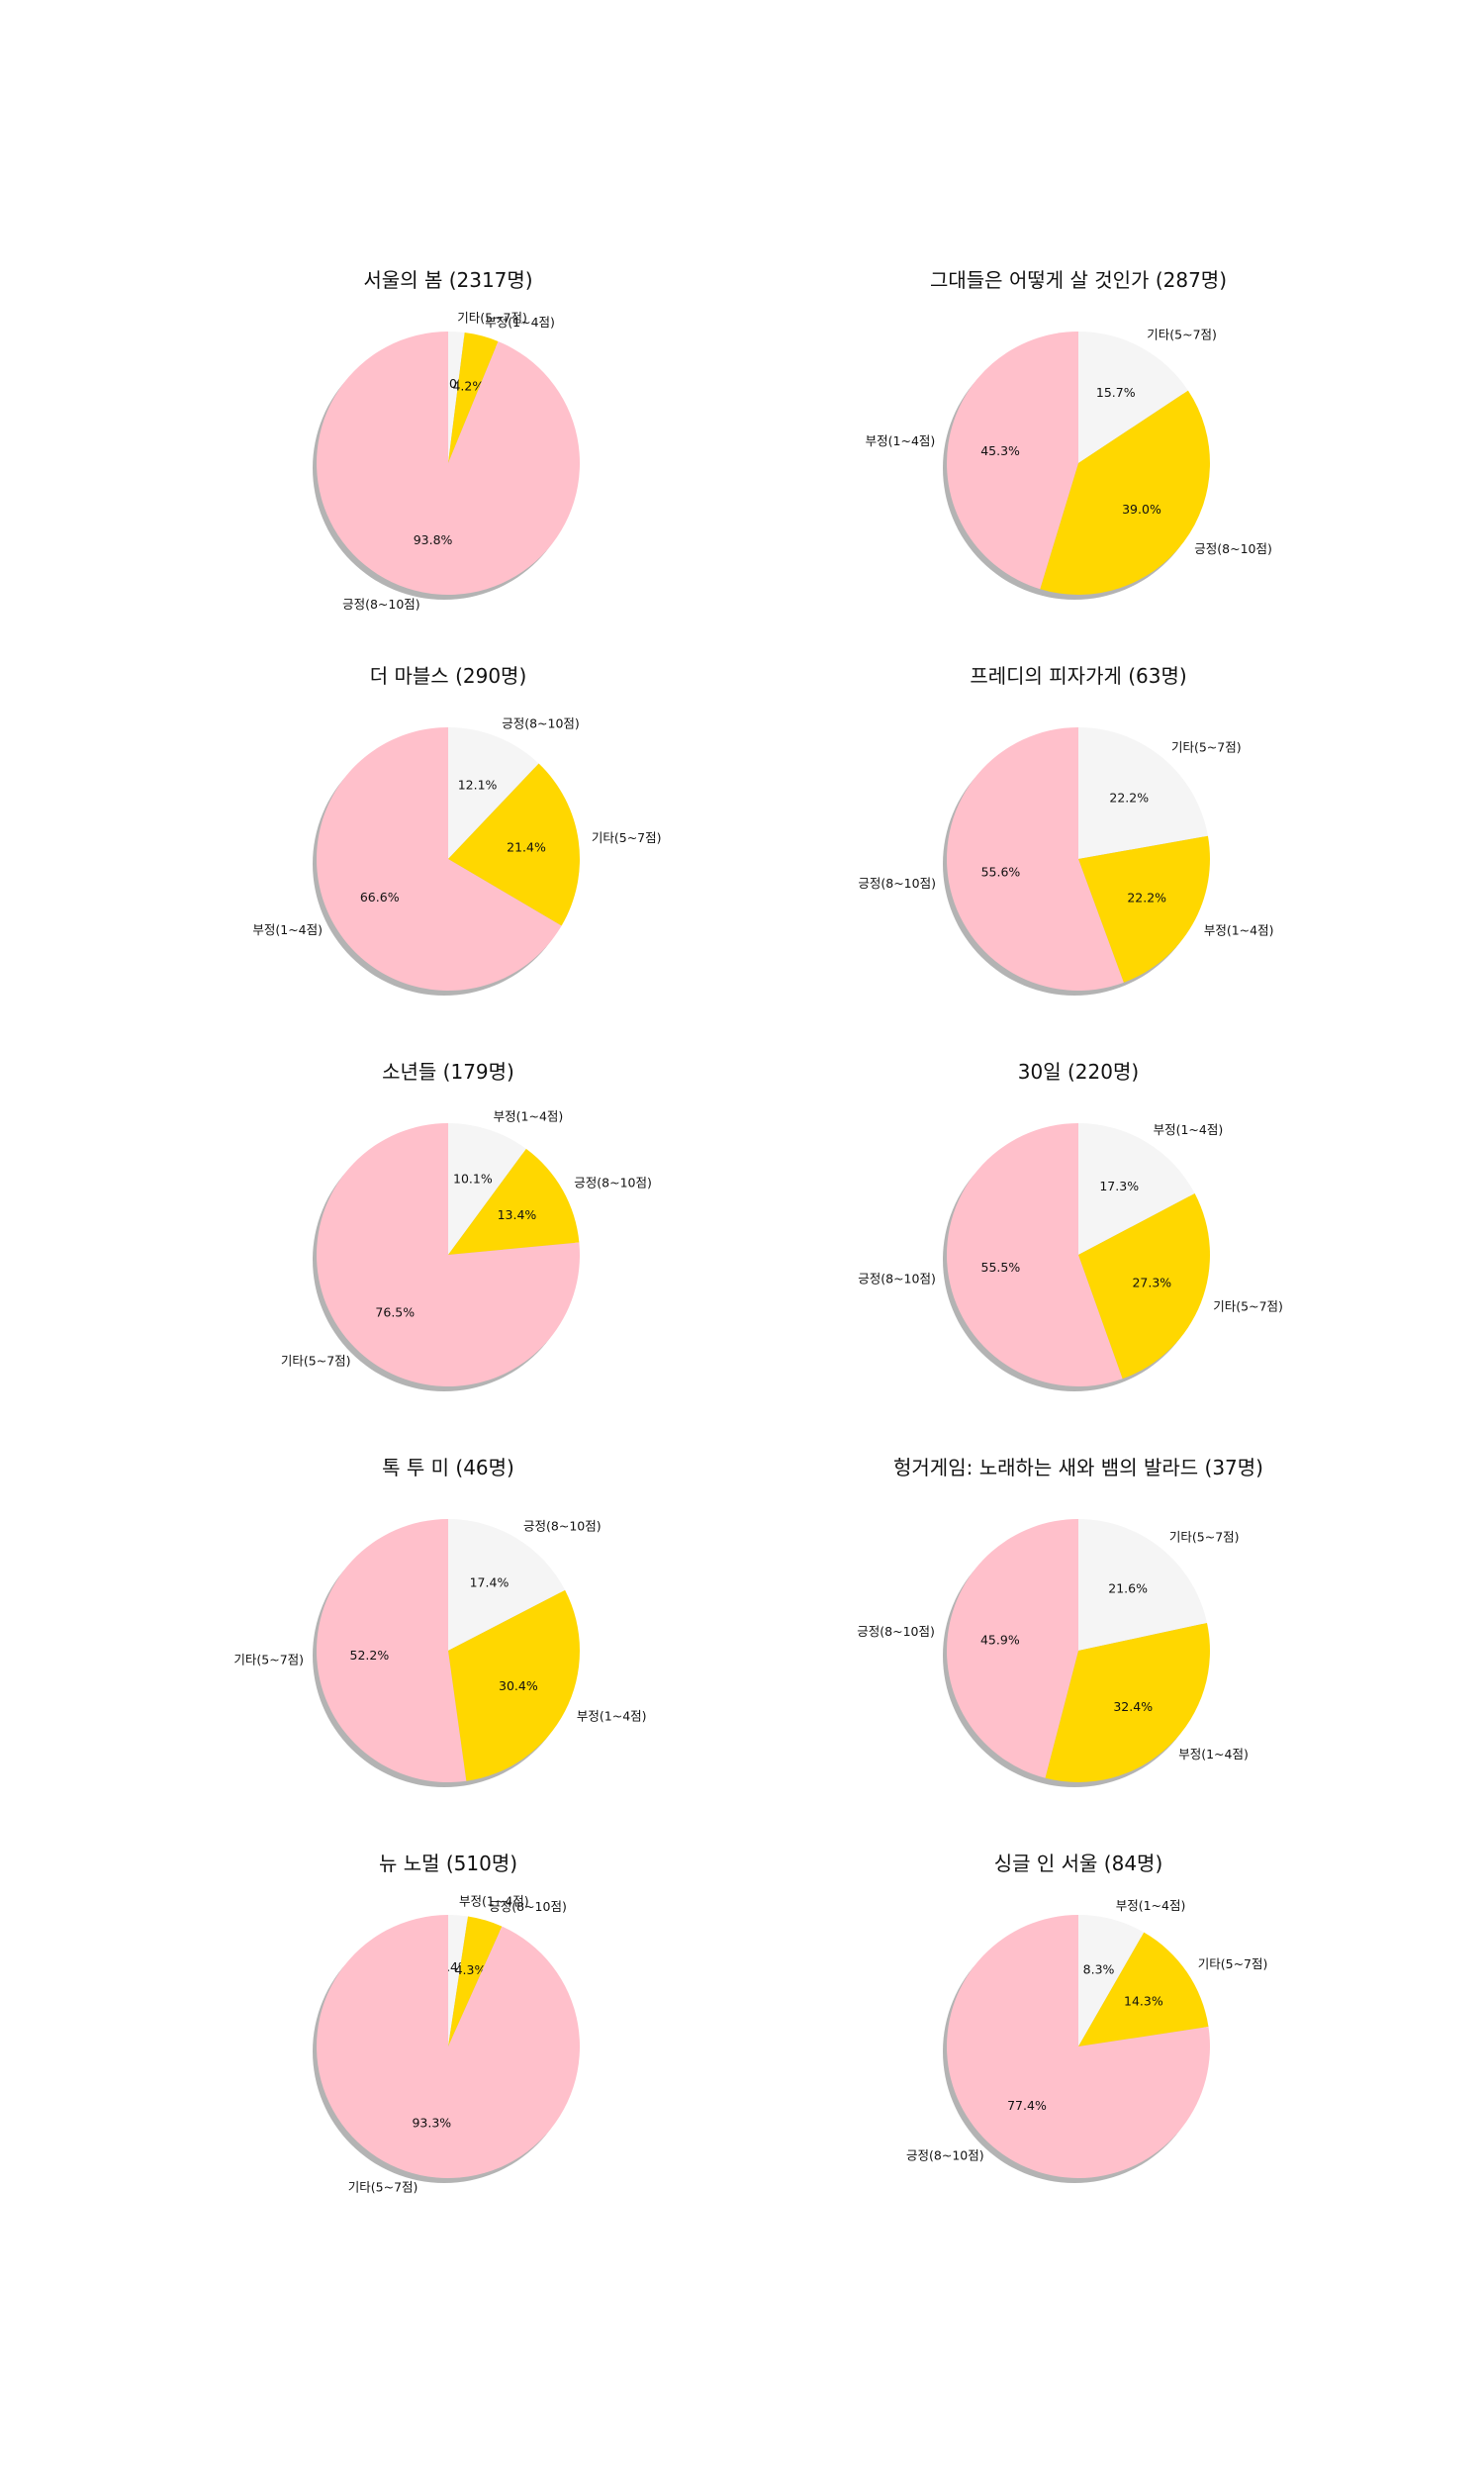 Image resolution: width=1484 pixels, height=2474 pixels. Describe the element at coordinates (478, 785) in the screenshot. I see `slice-percent-label: 12.1%` at that location.